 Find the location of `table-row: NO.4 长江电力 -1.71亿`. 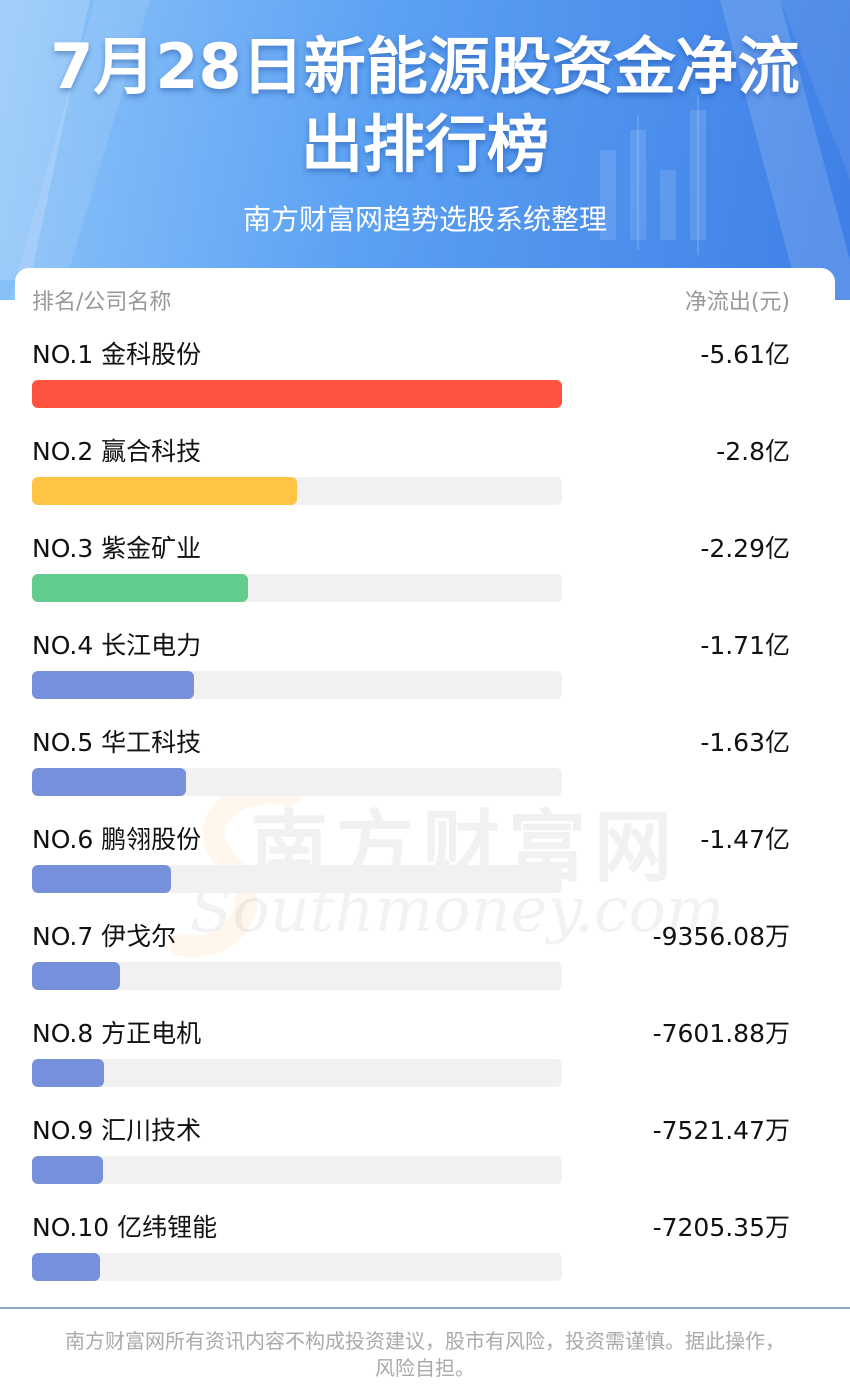

table-row: NO.4 长江电力 -1.71亿 is located at coordinates (425, 676).